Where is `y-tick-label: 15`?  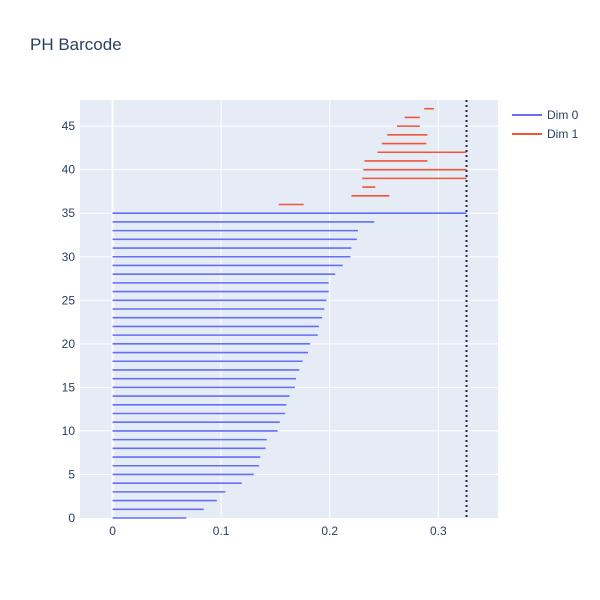 y-tick-label: 15 is located at coordinates (69, 387).